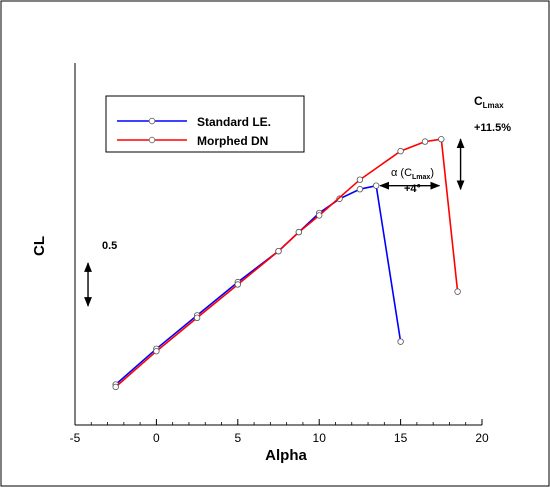 This screenshot has height=492, width=550. Describe the element at coordinates (109, 246) in the screenshot. I see `scale-bar-label: 0.5` at that location.